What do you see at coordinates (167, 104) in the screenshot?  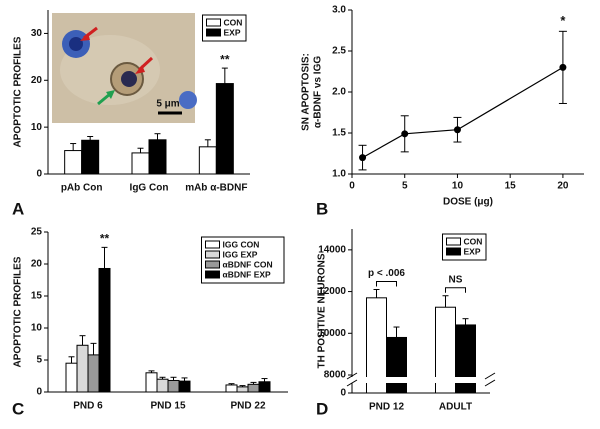 I see `scale-bar-label: 5 μm` at bounding box center [167, 104].